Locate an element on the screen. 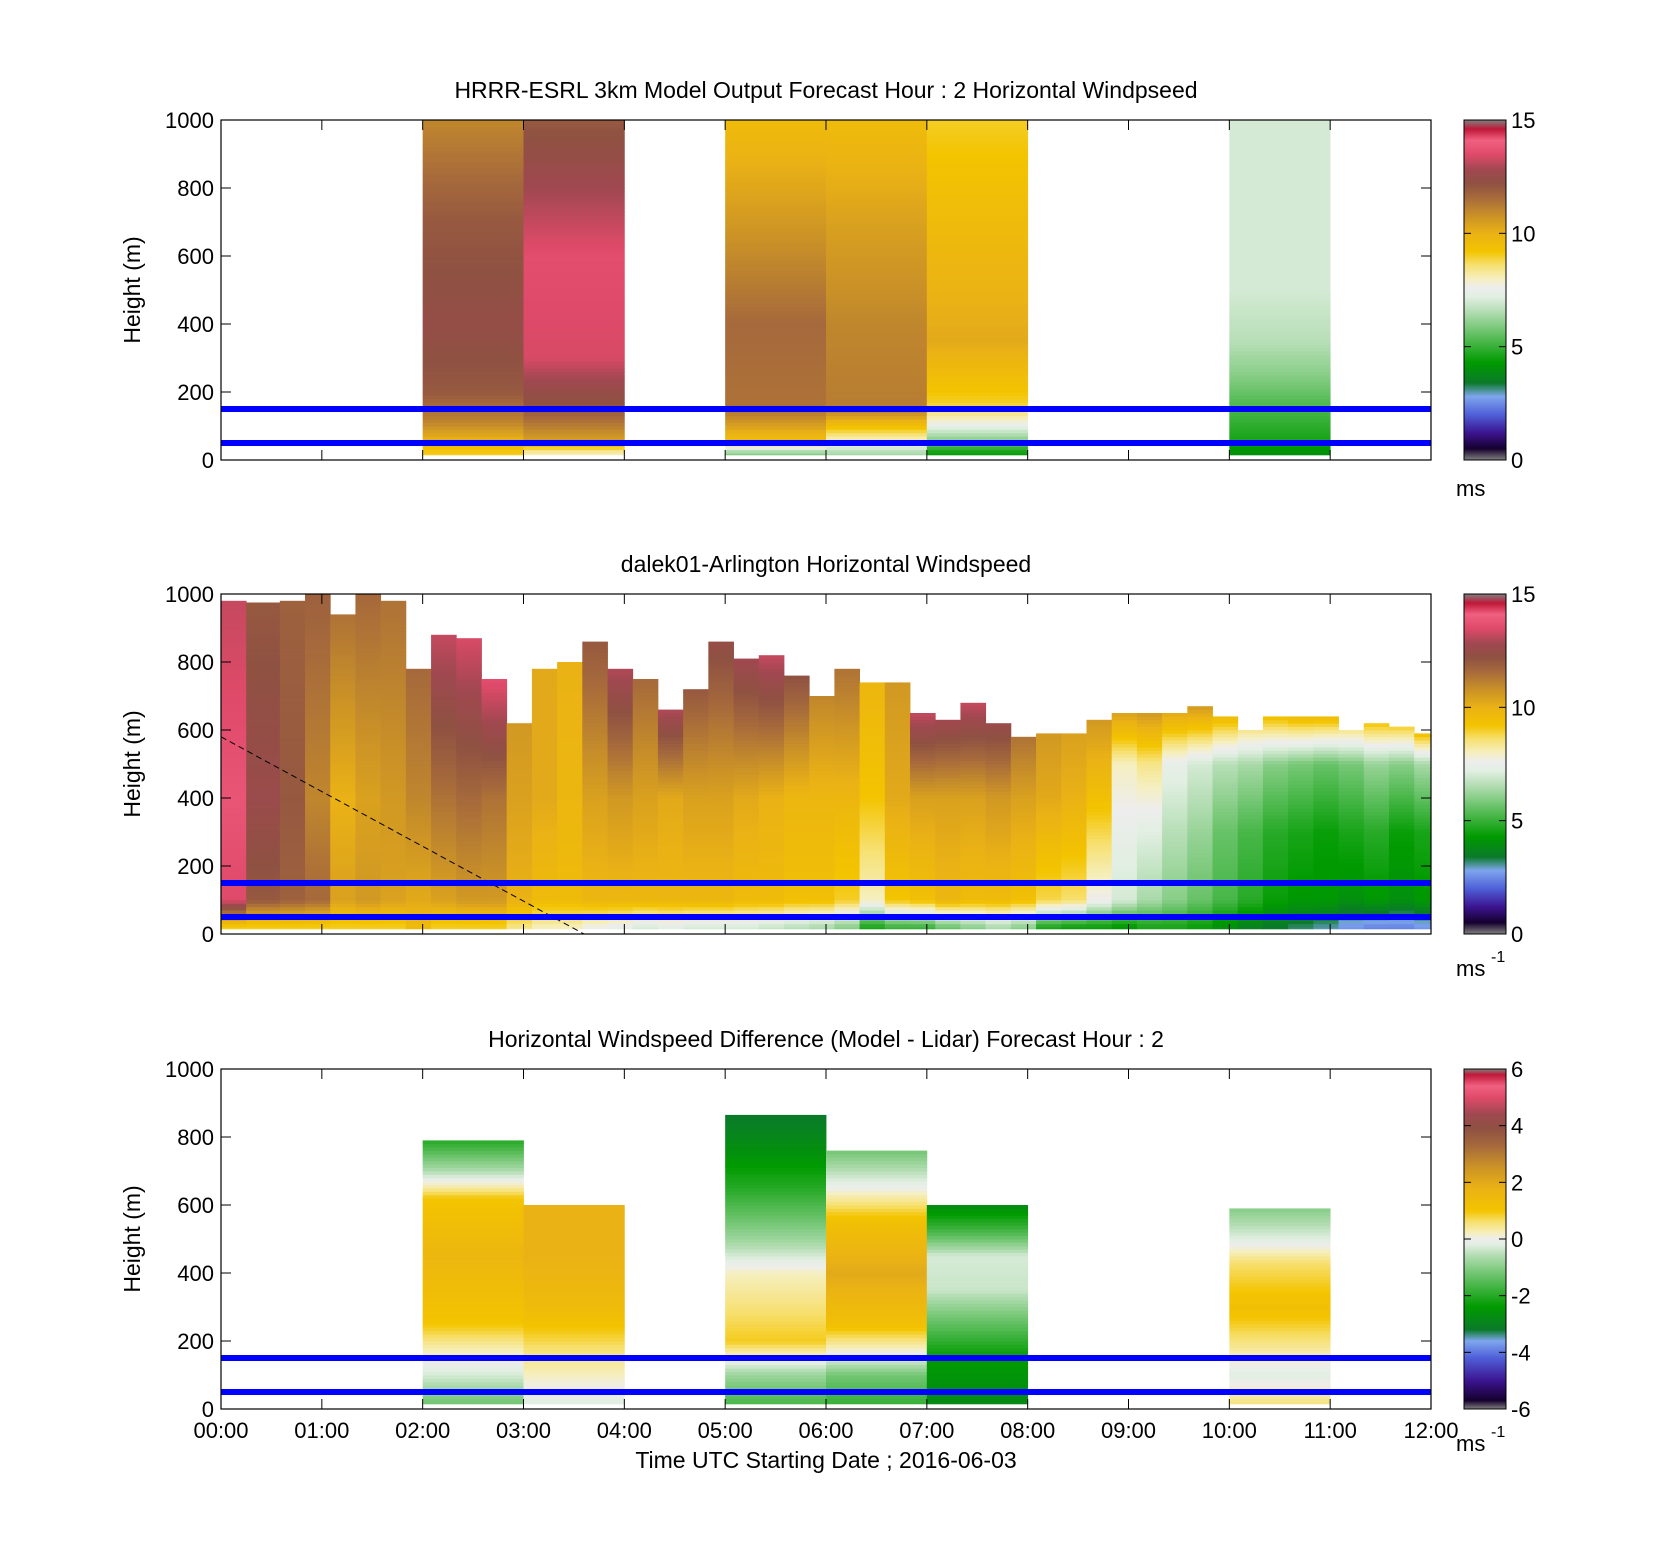 The image size is (1680, 1561). colorbar-tick-label: 5 is located at coordinates (1517, 821).